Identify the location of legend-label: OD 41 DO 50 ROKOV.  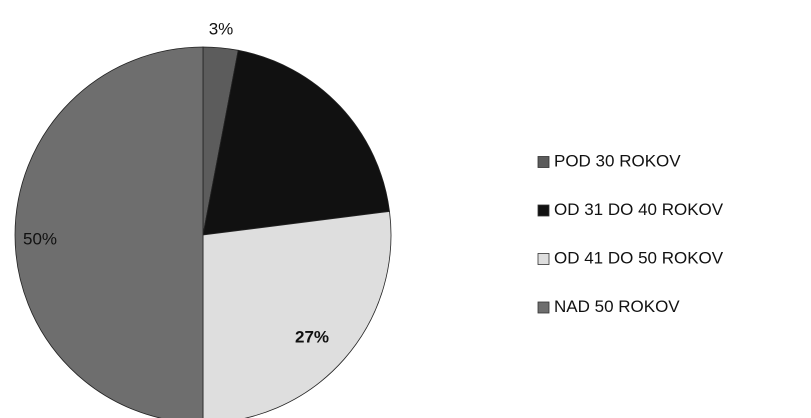
(639, 257).